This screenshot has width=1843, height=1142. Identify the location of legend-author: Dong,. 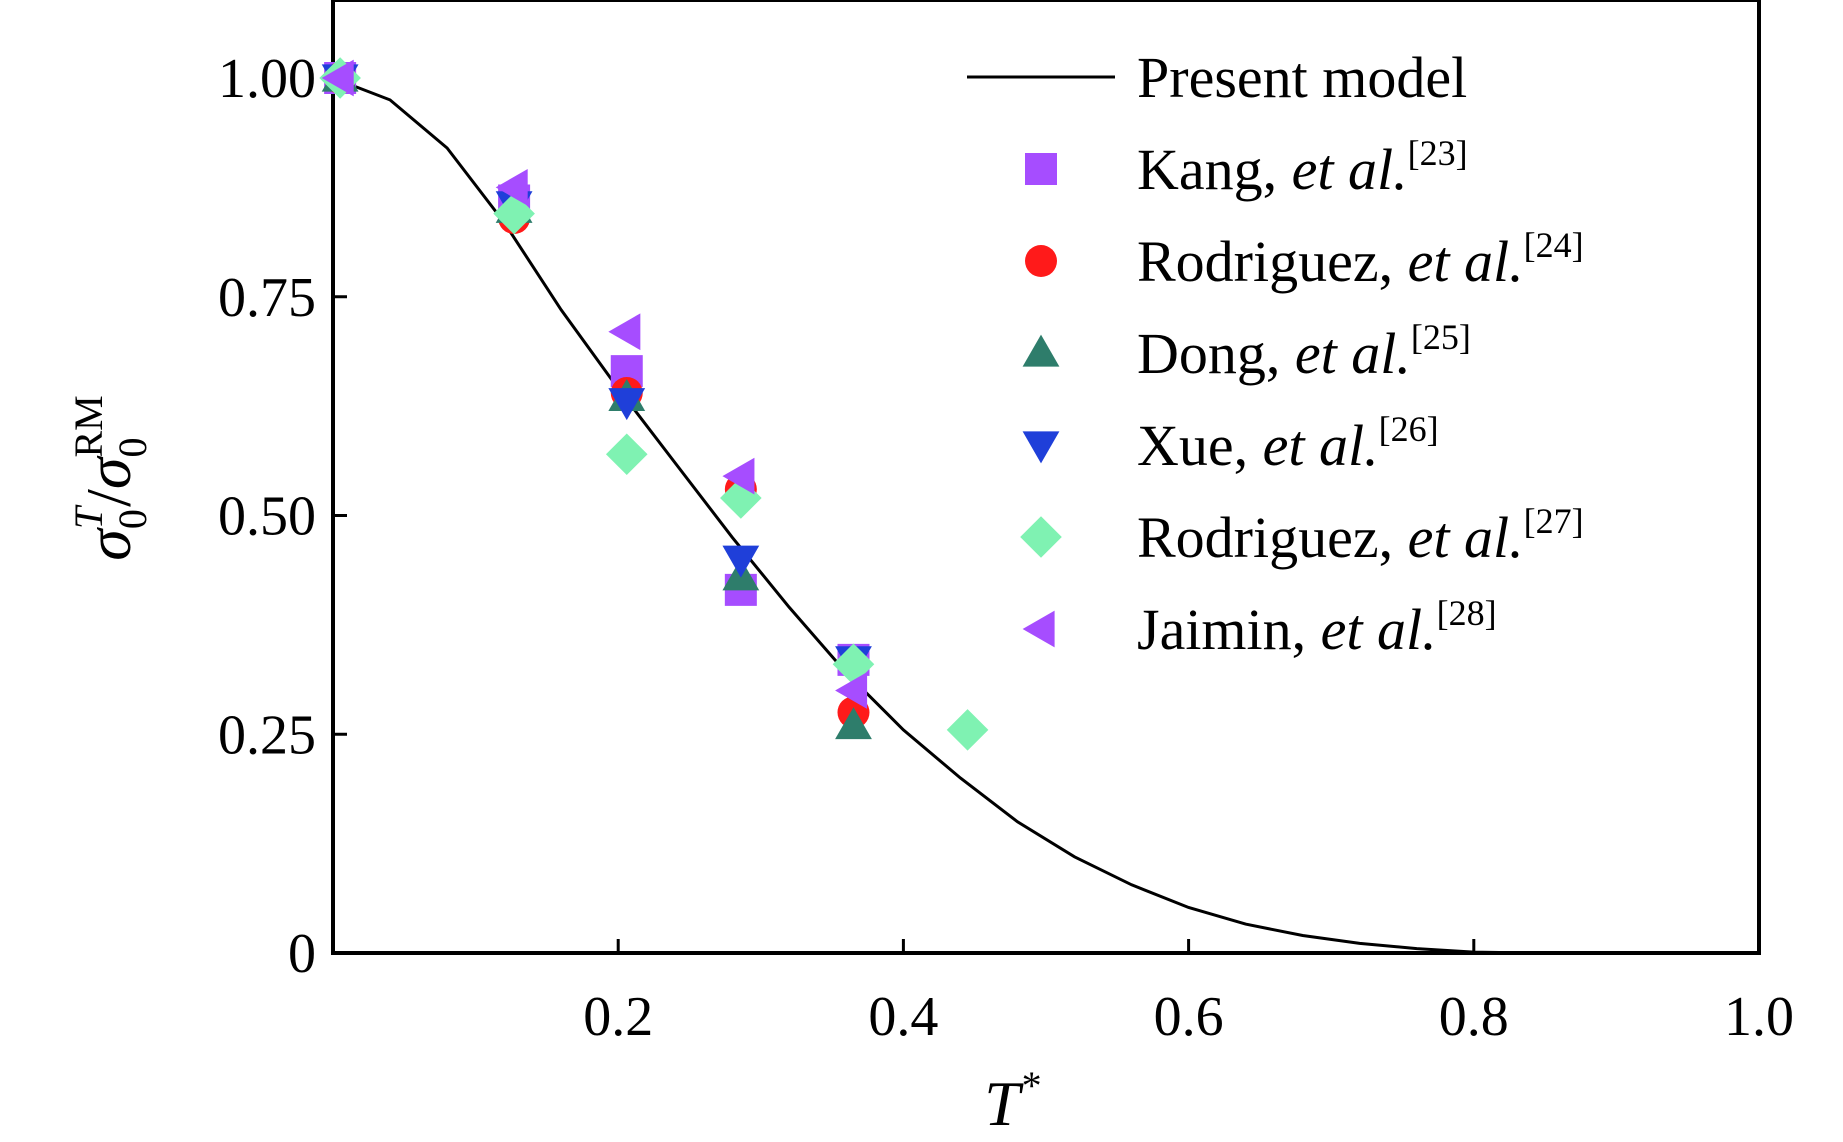
(1216, 353).